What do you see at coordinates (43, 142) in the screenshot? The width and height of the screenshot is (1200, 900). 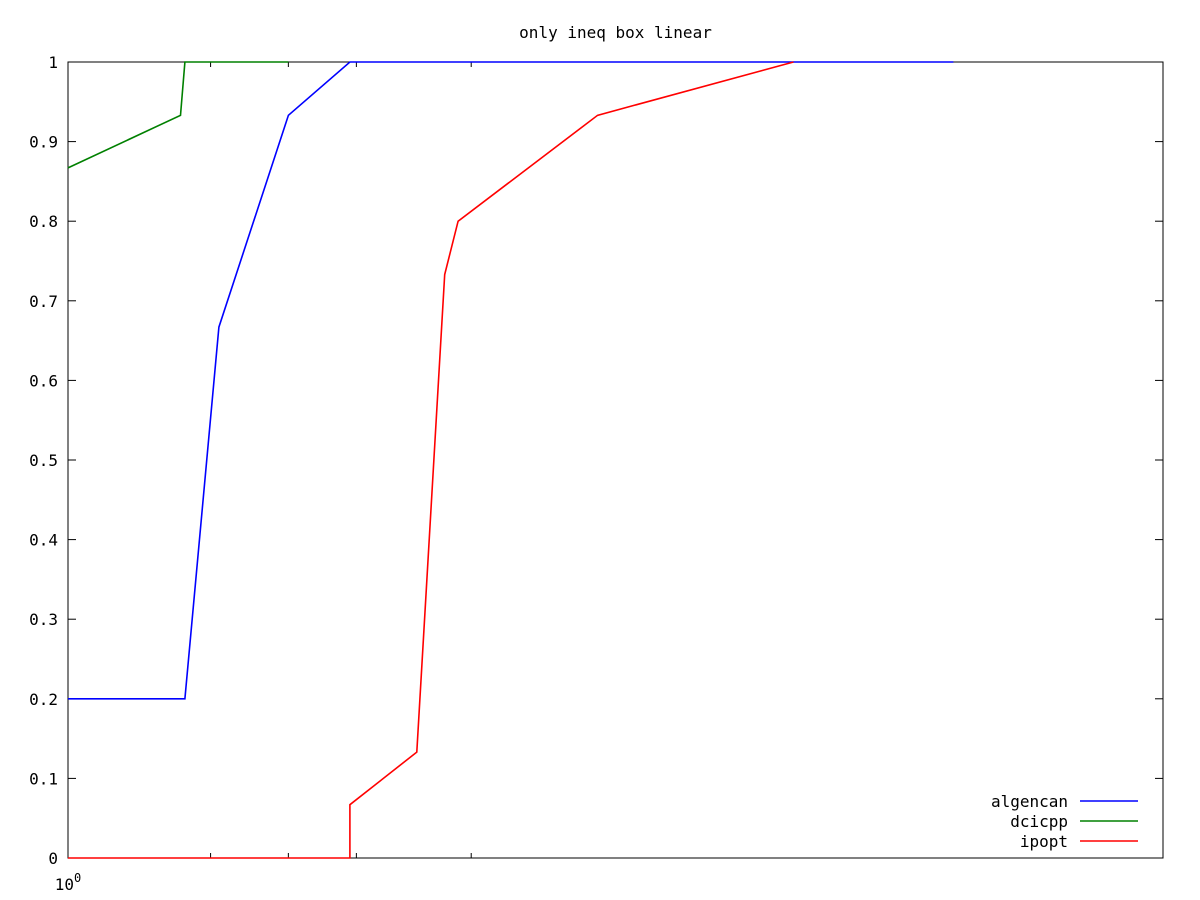 I see `y-tick-label: 0.9` at bounding box center [43, 142].